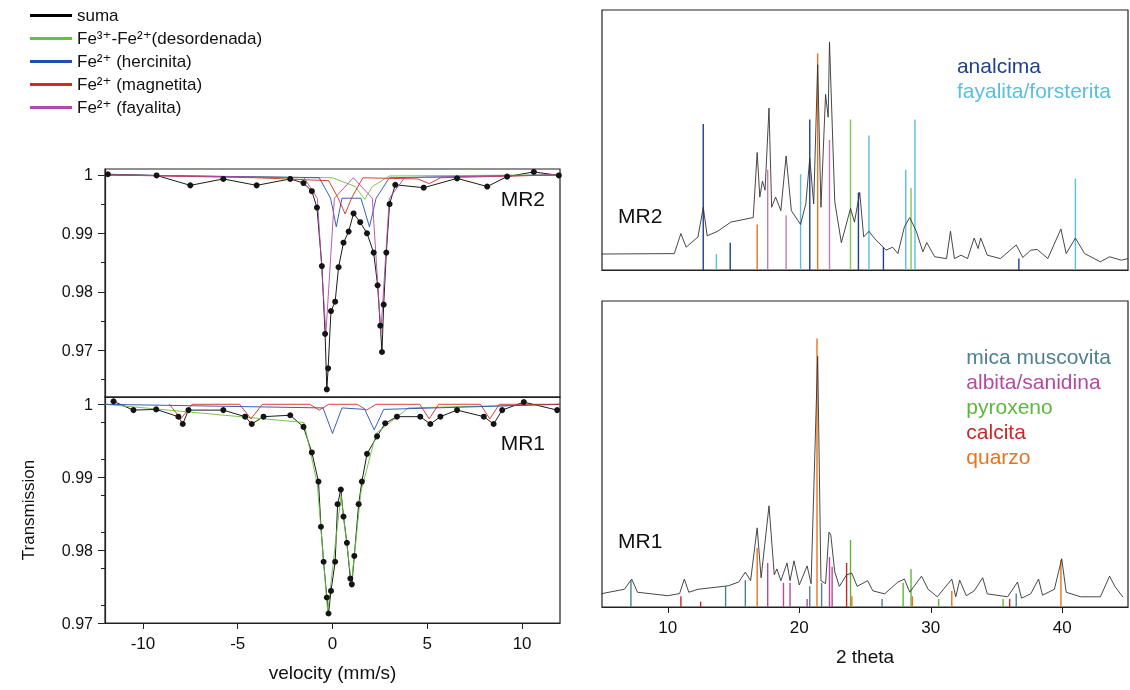 This screenshot has height=690, width=1130. I want to click on legend-label: Fe²⁺ (magnetita), so click(140, 84).